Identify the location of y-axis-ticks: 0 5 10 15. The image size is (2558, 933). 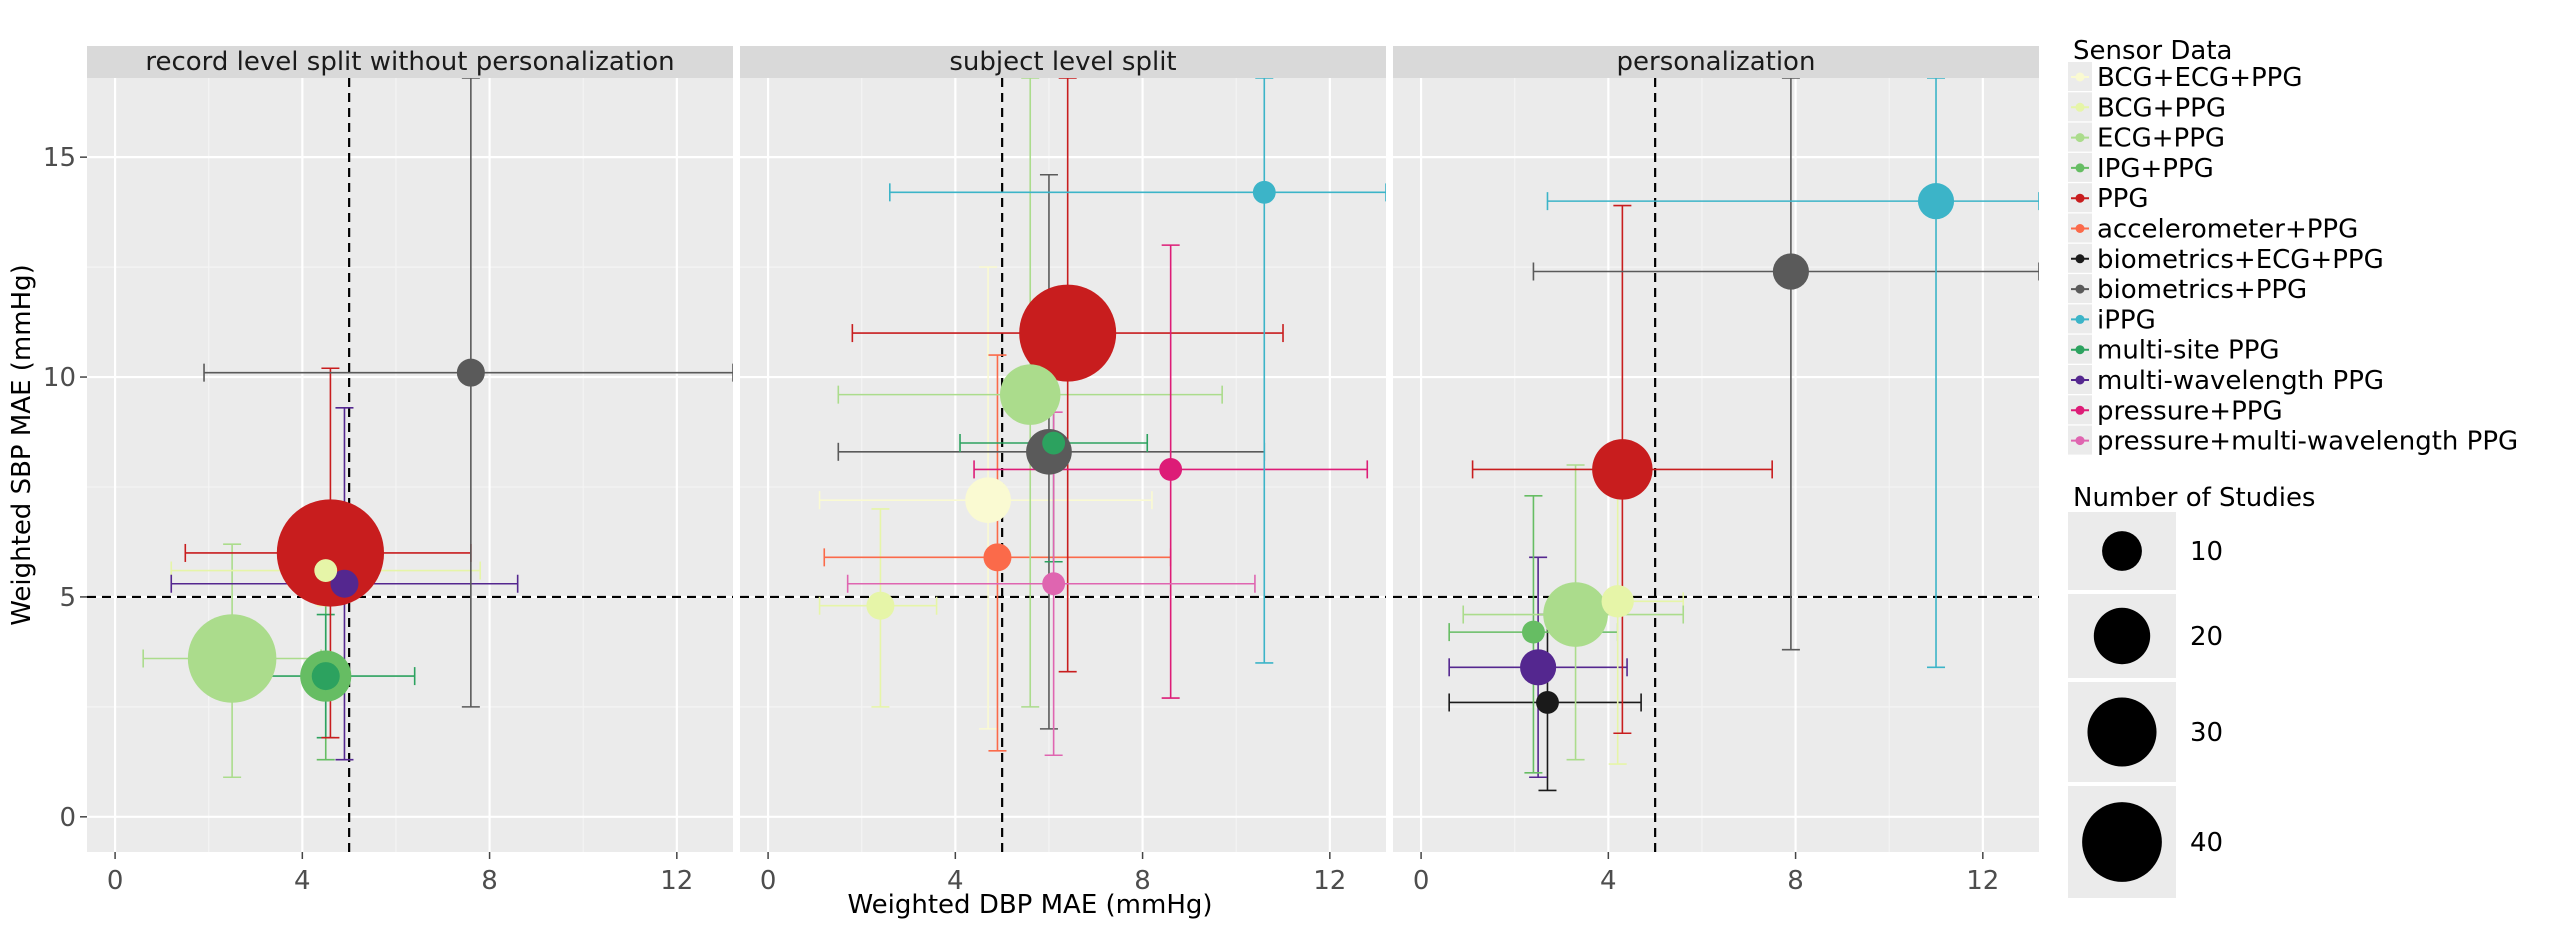
(65, 488).